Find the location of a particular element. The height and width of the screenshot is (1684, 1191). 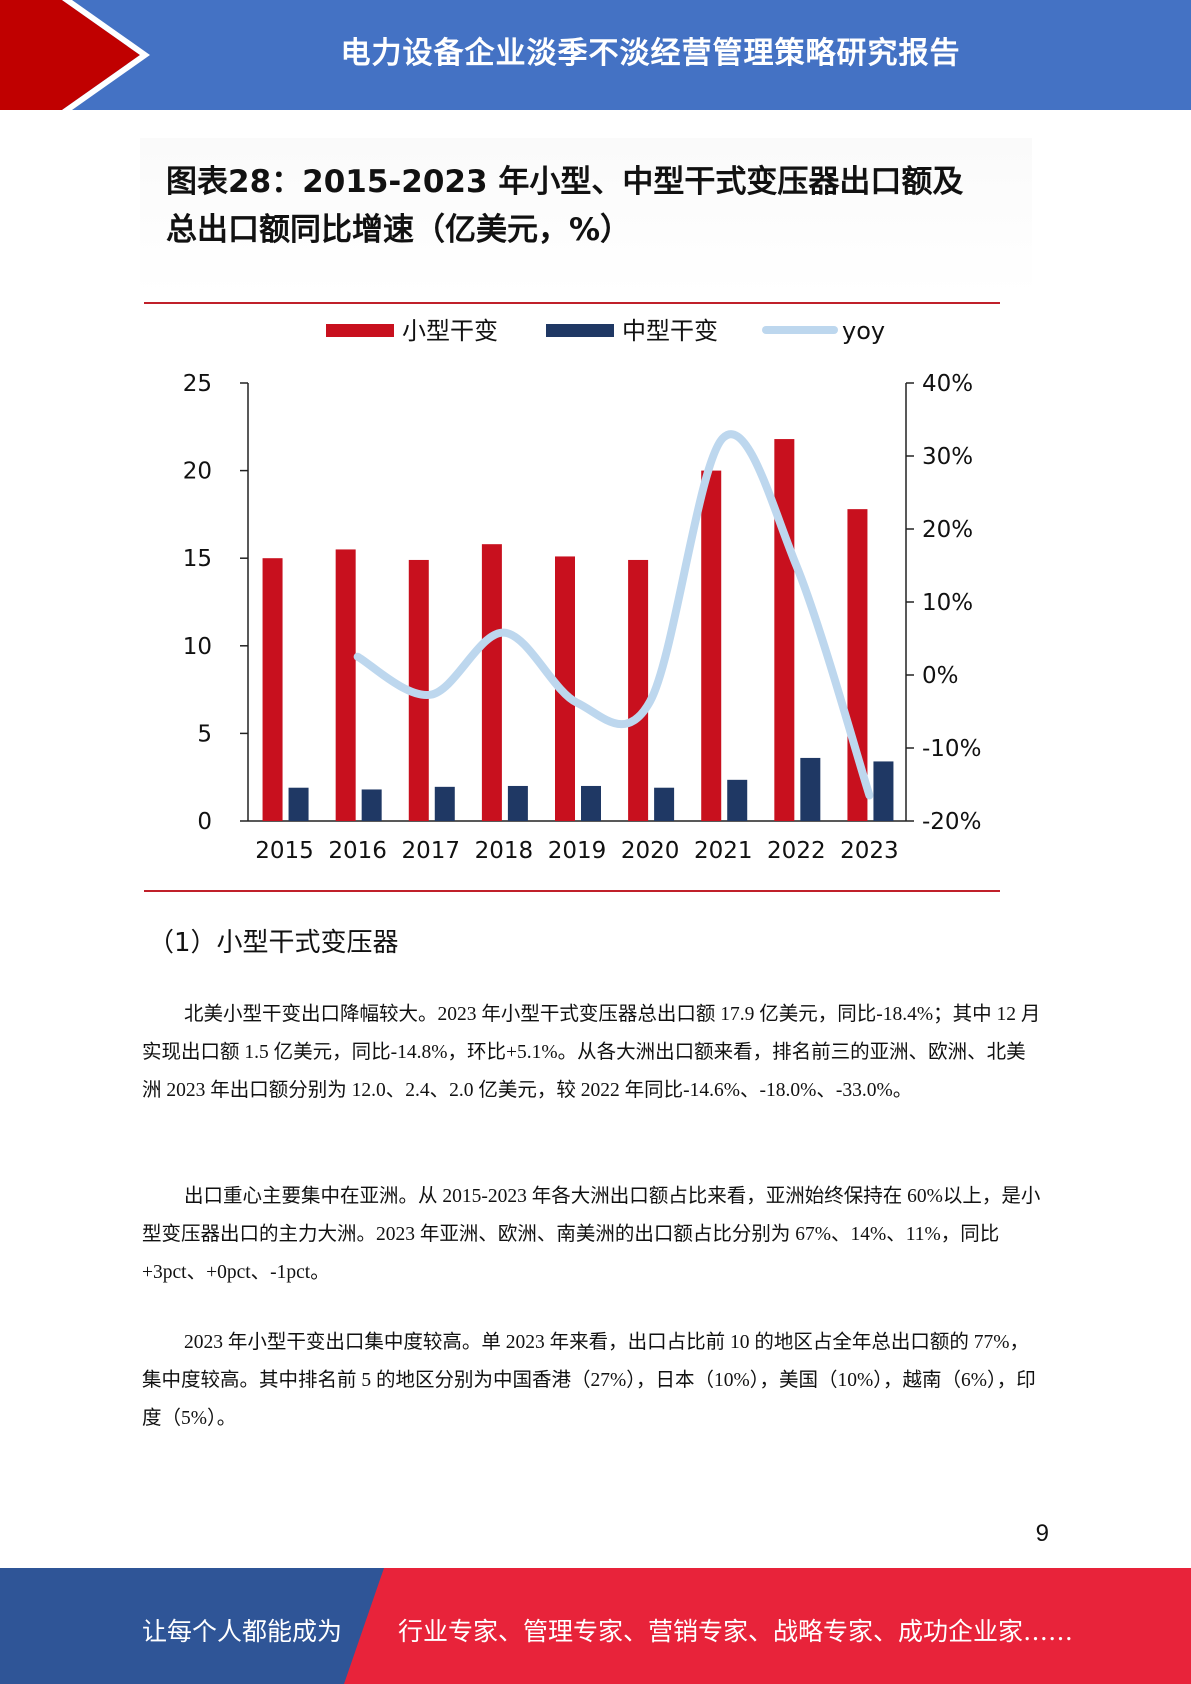

left-tick-label: 10 is located at coordinates (197, 647).